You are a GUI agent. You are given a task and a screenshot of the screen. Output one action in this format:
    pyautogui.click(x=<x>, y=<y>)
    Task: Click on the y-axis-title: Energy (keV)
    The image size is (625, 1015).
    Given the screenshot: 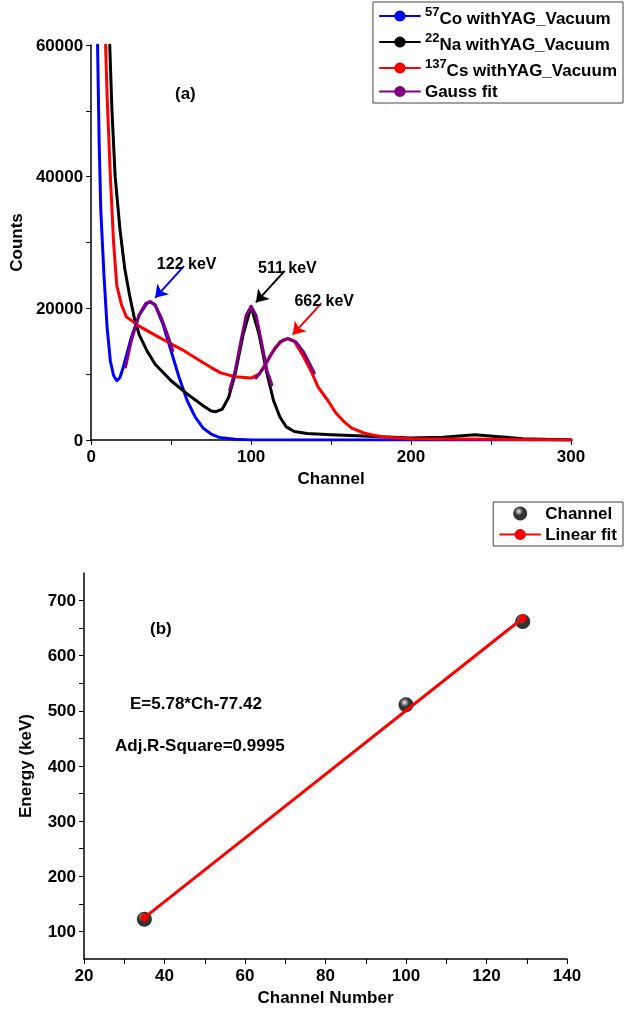 What is the action you would take?
    pyautogui.click(x=25, y=766)
    